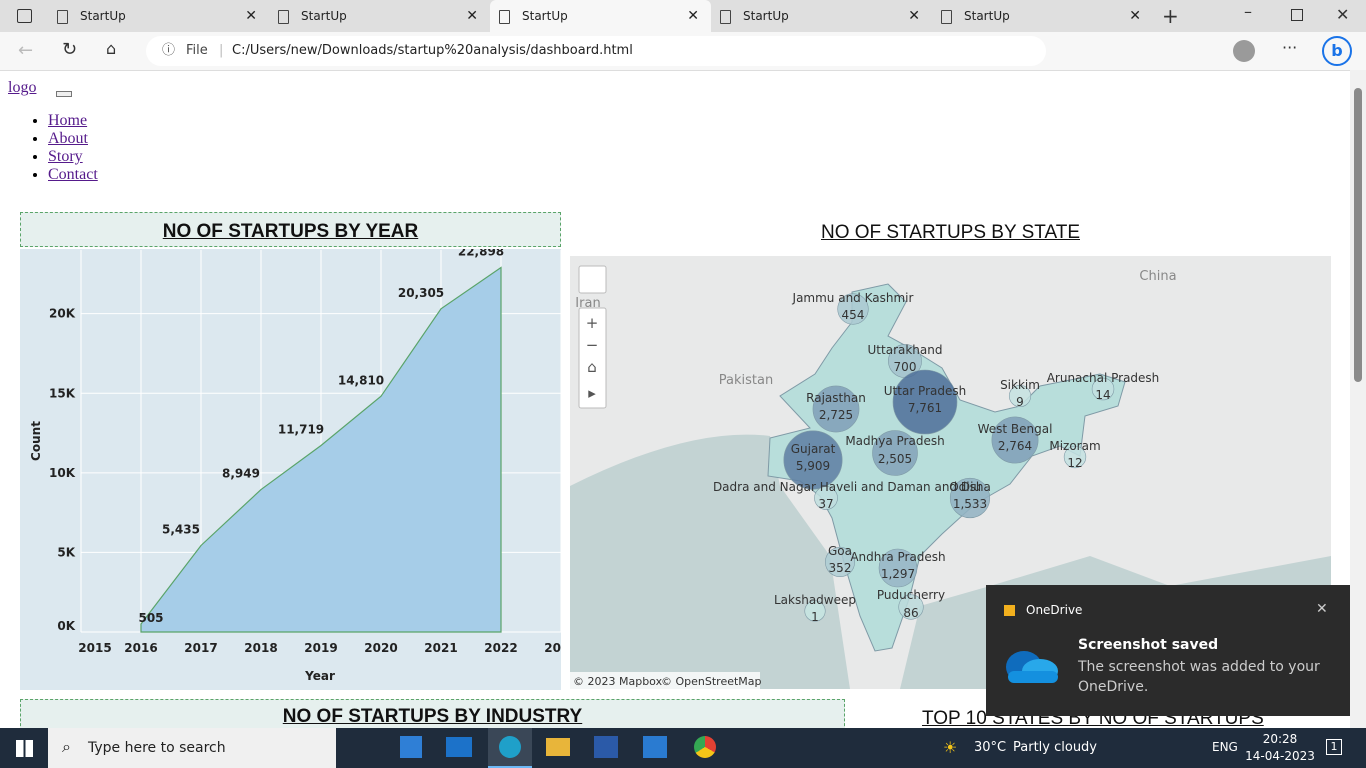 The height and width of the screenshot is (768, 1366). Describe the element at coordinates (68, 120) in the screenshot. I see `nav-link: Home` at that location.